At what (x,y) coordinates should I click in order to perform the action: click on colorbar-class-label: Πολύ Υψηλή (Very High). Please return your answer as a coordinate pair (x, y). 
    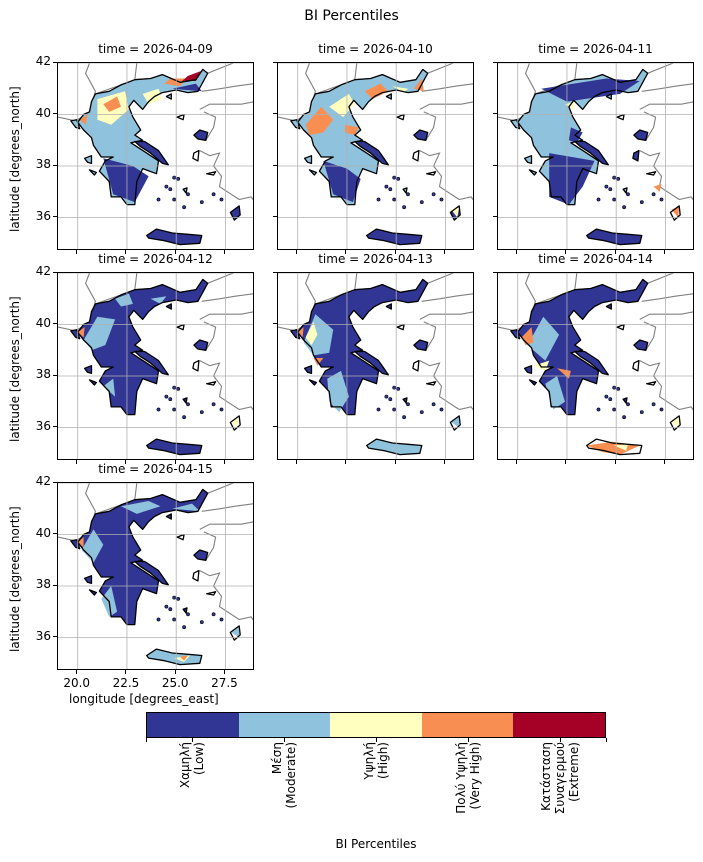
    Looking at the image, I should click on (468, 778).